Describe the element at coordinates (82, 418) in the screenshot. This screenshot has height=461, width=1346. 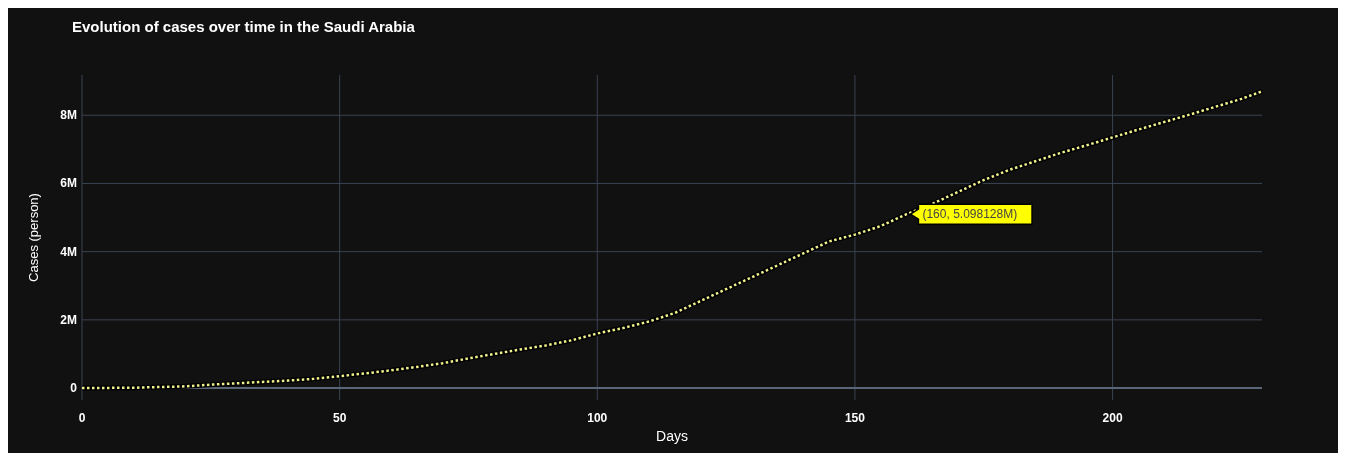
I see `x-tick-label: 0` at that location.